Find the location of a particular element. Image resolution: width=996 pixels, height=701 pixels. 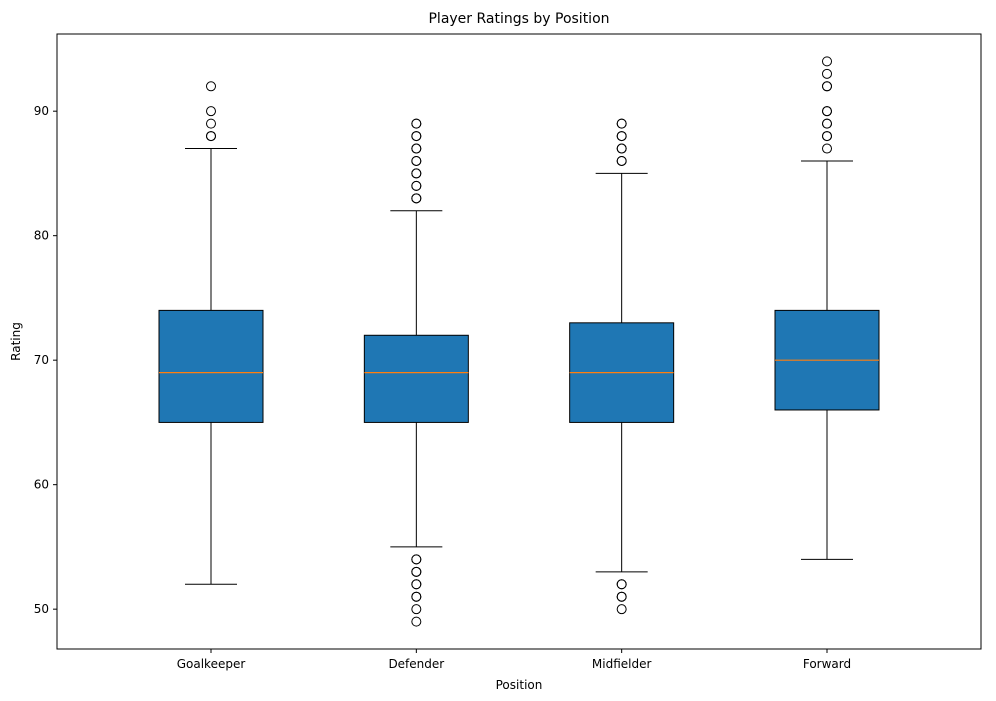

y-tick-label: 70 is located at coordinates (41, 360).